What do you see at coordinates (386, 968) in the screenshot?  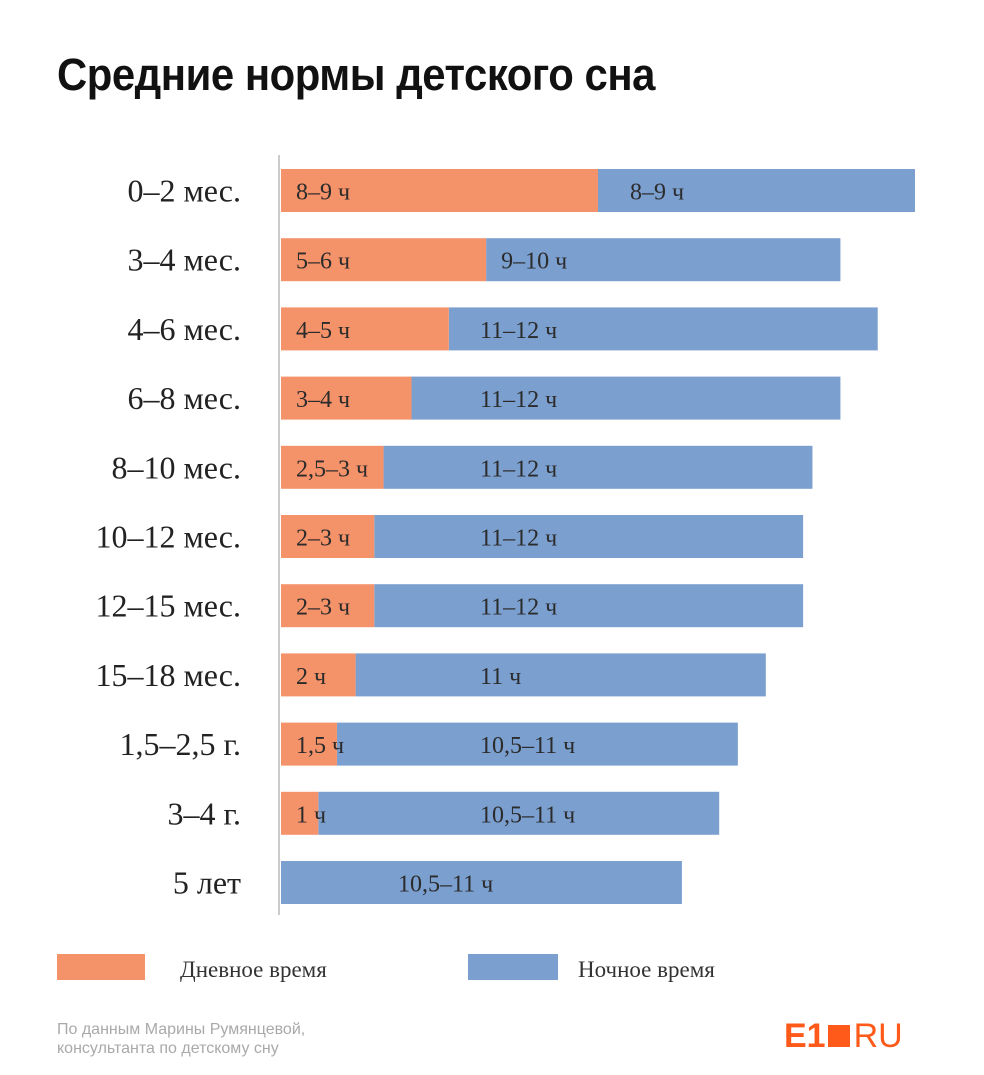 I see `legend: Дневное время Ночное время` at bounding box center [386, 968].